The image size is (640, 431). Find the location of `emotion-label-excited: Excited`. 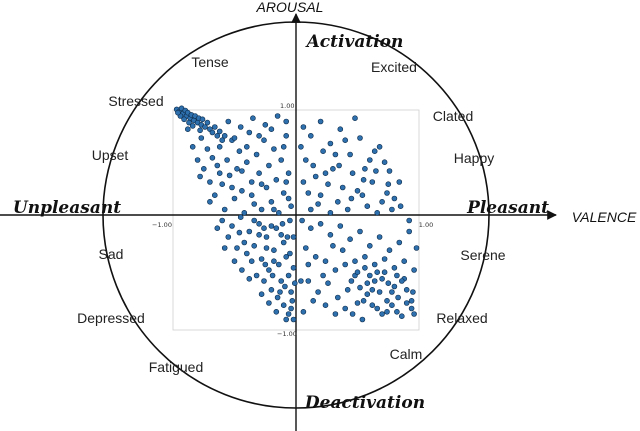

emotion-label-excited: Excited is located at coordinates (394, 67).